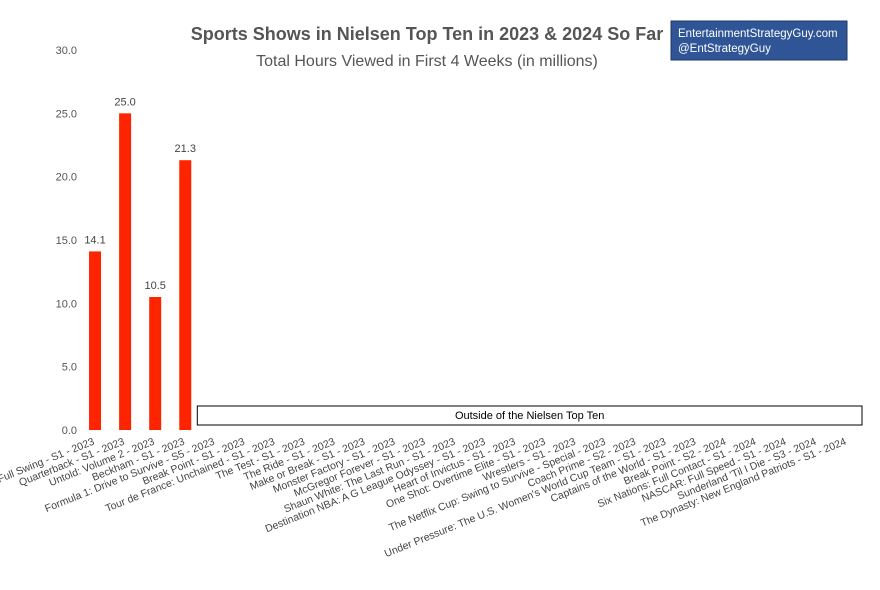  What do you see at coordinates (724, 49) in the screenshot?
I see `watermark-text: @EntStrategyGuy` at bounding box center [724, 49].